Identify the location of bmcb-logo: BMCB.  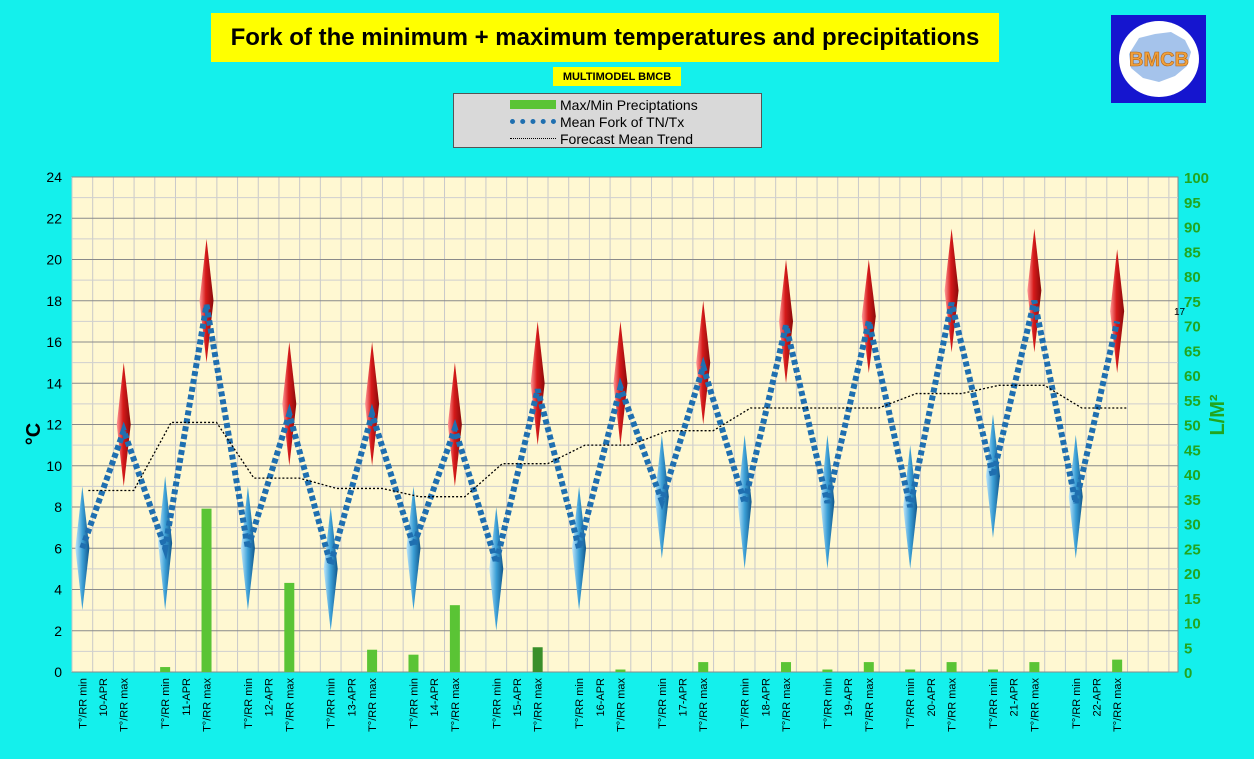
(1158, 59).